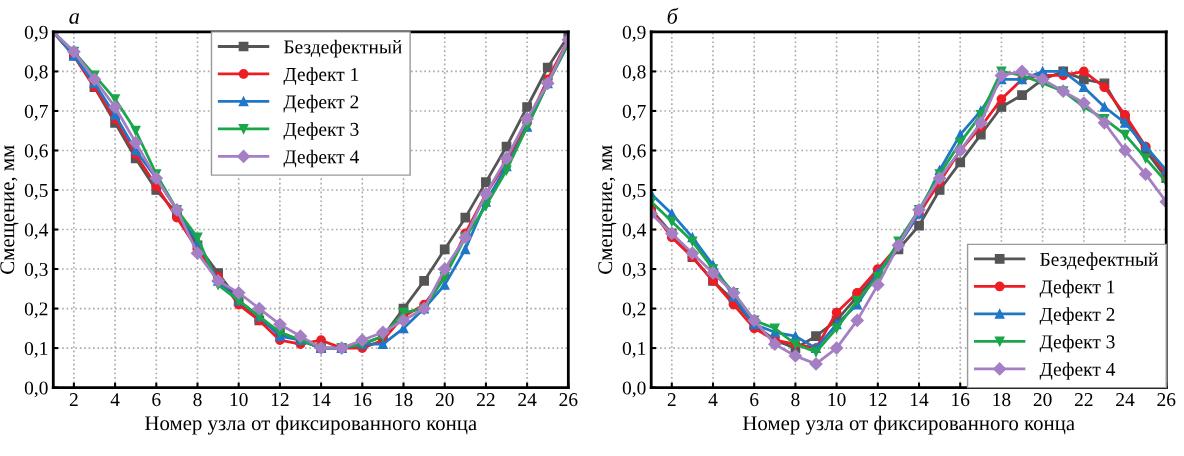  I want to click on chart-title: а, so click(74, 18).